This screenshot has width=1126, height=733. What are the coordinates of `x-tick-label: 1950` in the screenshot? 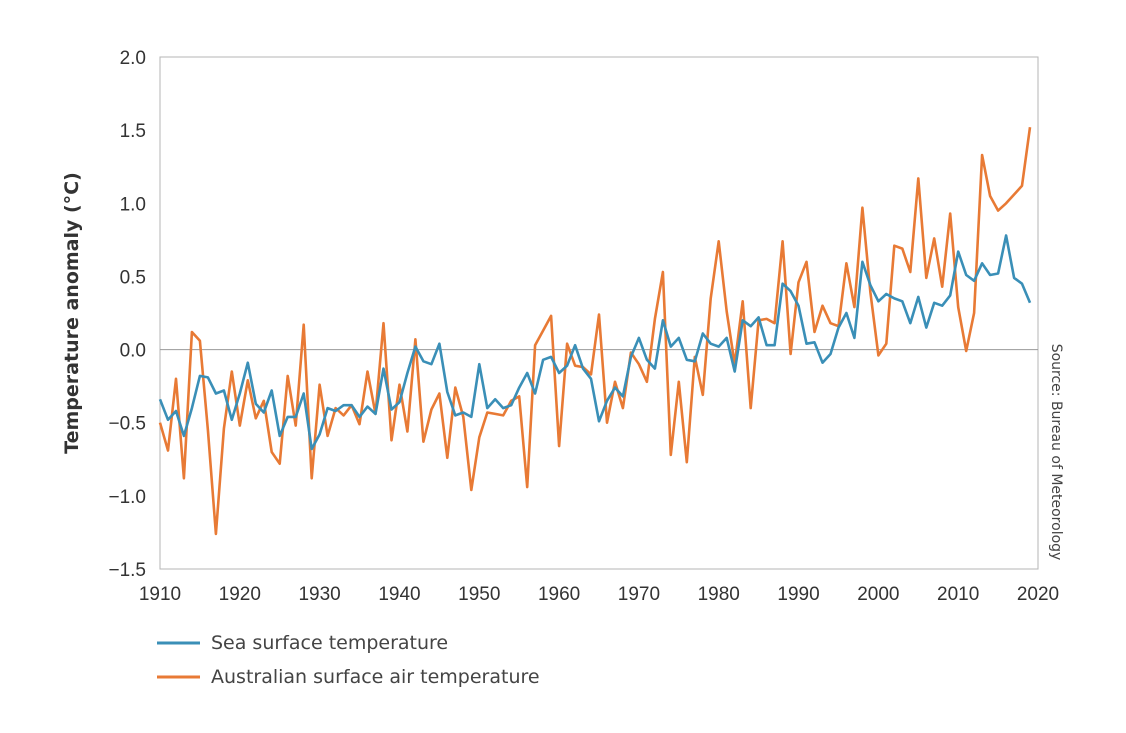 It's located at (479, 594).